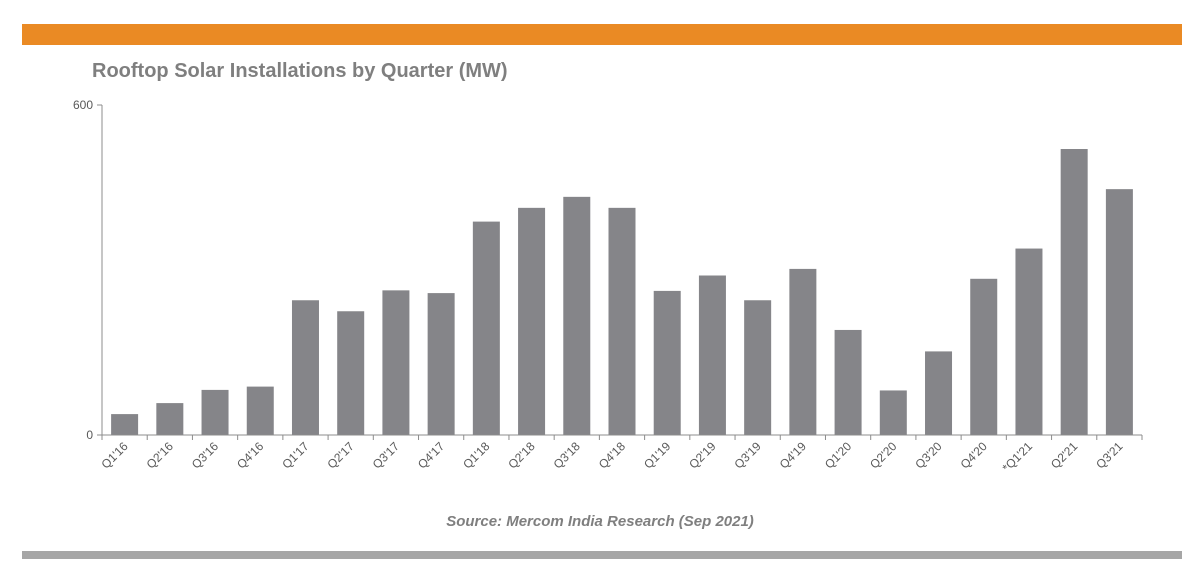 The image size is (1200, 573). What do you see at coordinates (602, 34) in the screenshot?
I see `accent-header-band` at bounding box center [602, 34].